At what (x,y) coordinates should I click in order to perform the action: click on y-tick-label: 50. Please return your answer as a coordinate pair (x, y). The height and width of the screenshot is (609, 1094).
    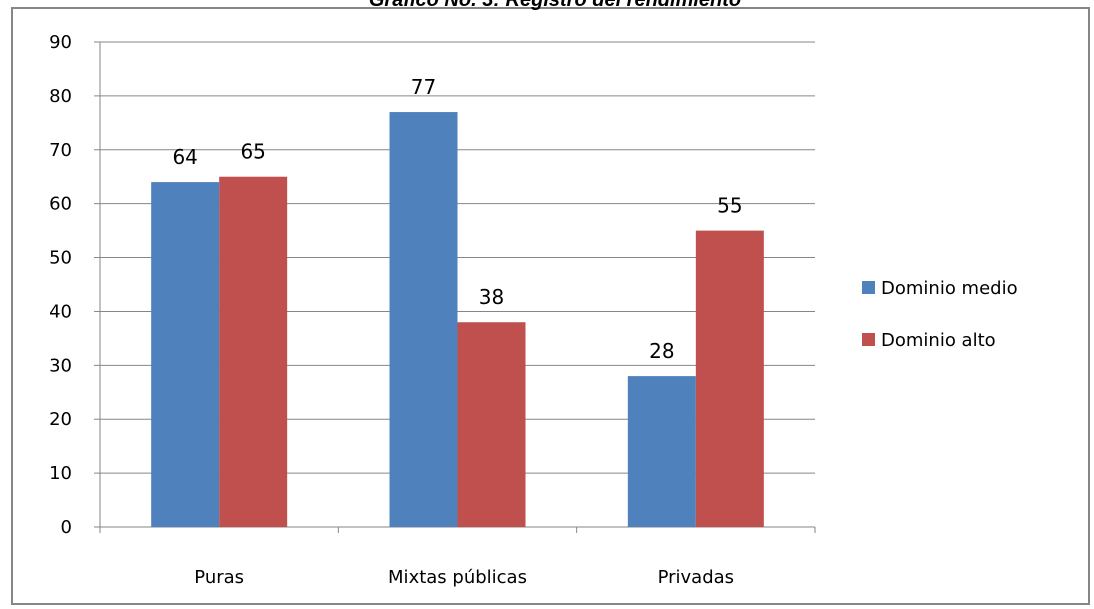
    Looking at the image, I should click on (60, 258).